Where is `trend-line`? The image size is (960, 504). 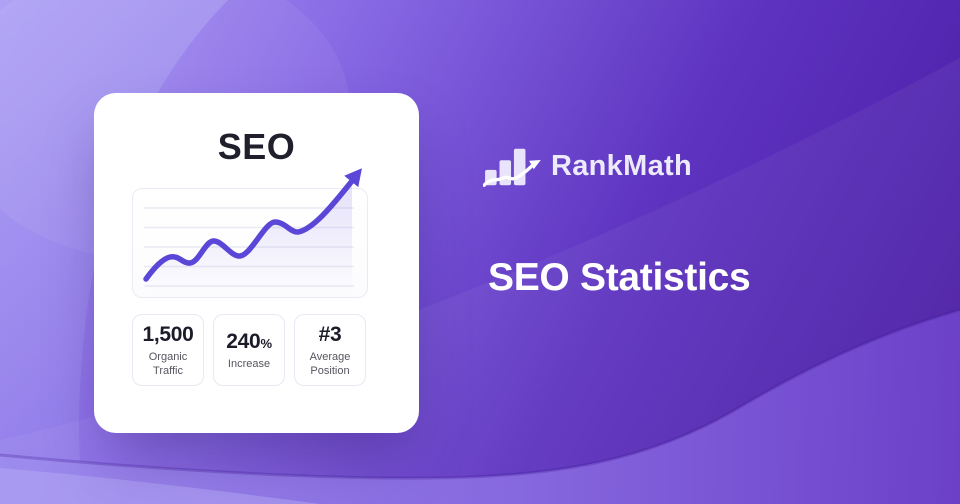
trend-line is located at coordinates (249, 230).